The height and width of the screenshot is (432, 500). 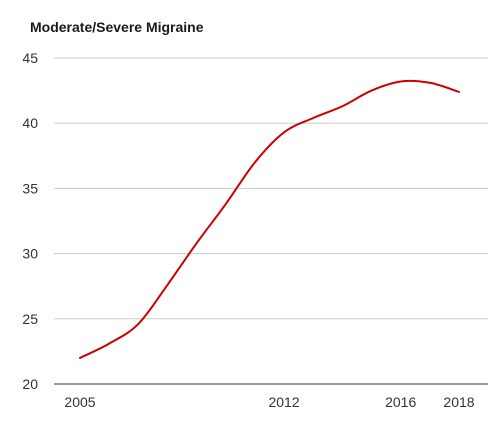 I want to click on x-tick-label-2012: 2012, so click(x=283, y=402).